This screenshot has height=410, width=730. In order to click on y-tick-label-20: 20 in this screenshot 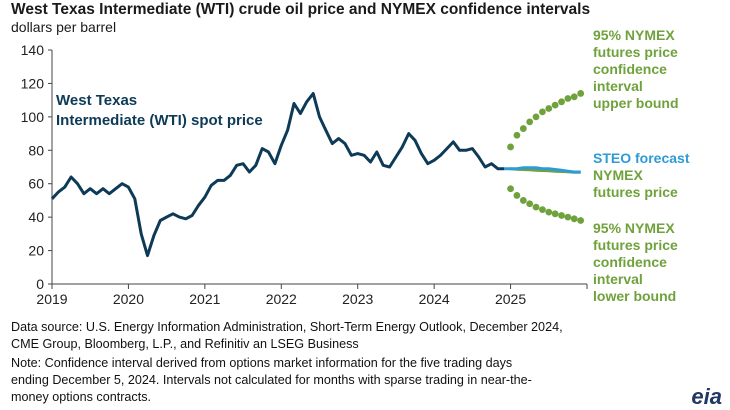, I will do `click(36, 251)`.